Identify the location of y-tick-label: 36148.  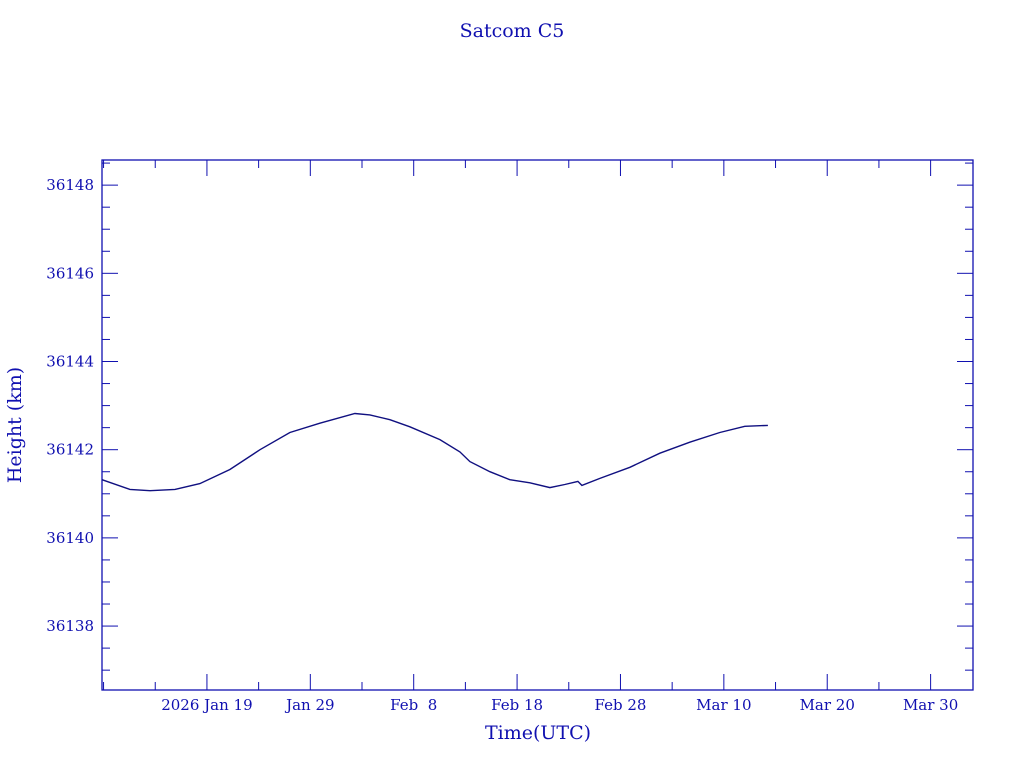
(70, 185).